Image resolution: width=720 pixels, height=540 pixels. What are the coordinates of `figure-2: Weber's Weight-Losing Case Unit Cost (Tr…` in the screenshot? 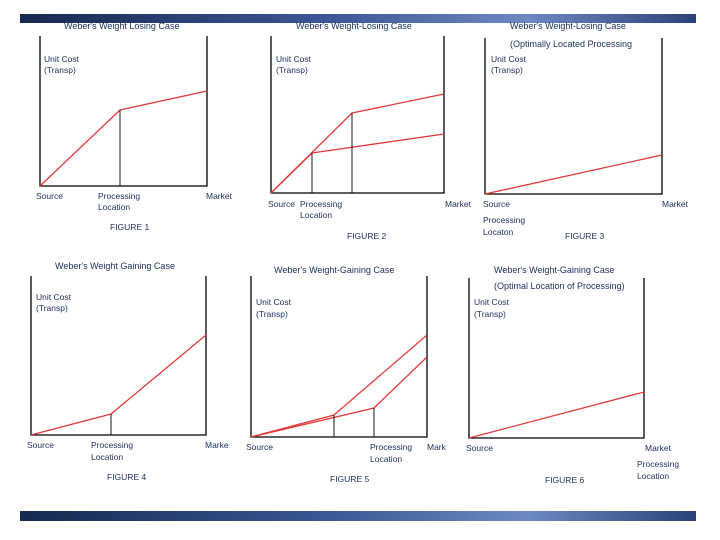 It's located at (370, 131).